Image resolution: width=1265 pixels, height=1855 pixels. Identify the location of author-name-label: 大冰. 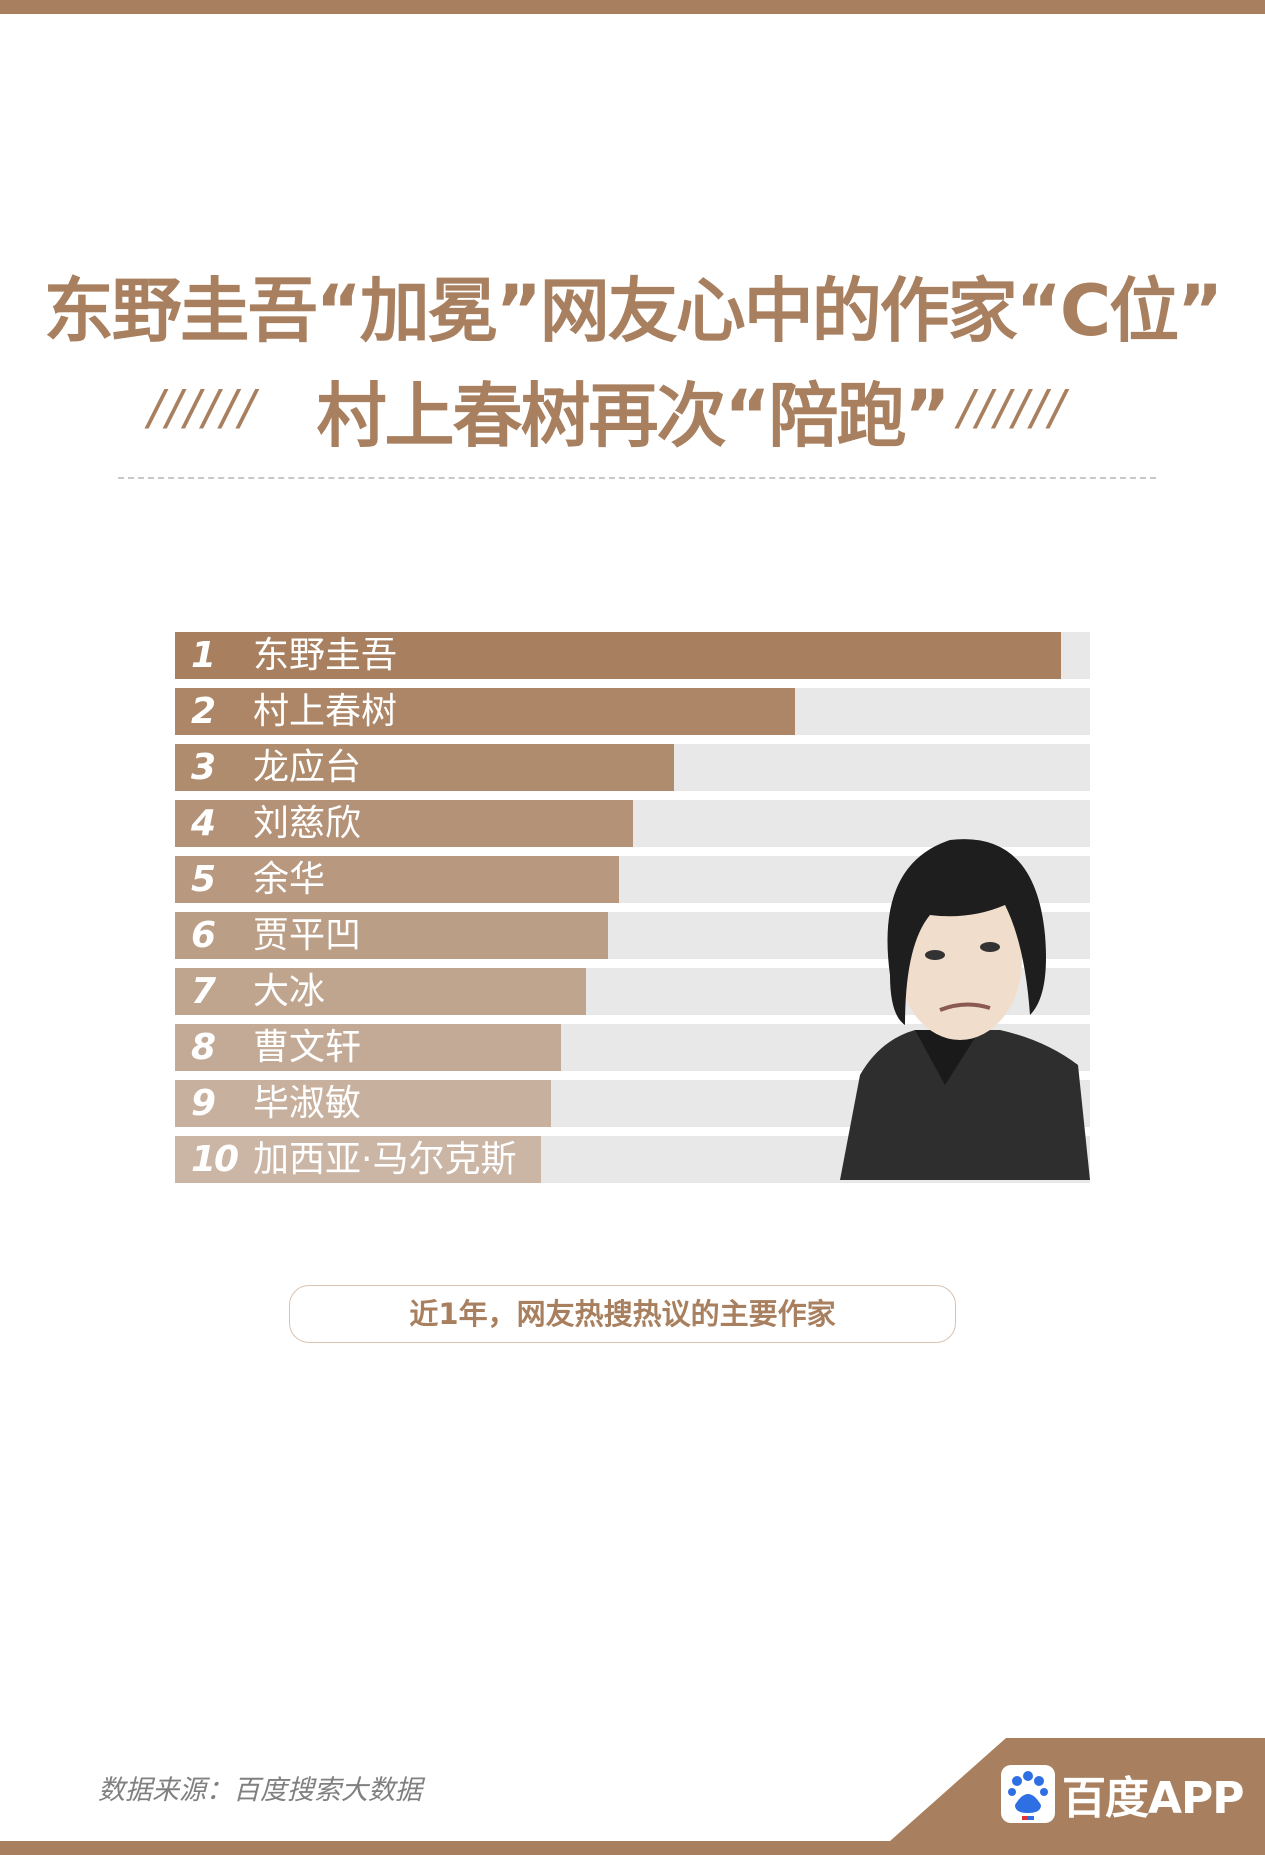
(289, 991).